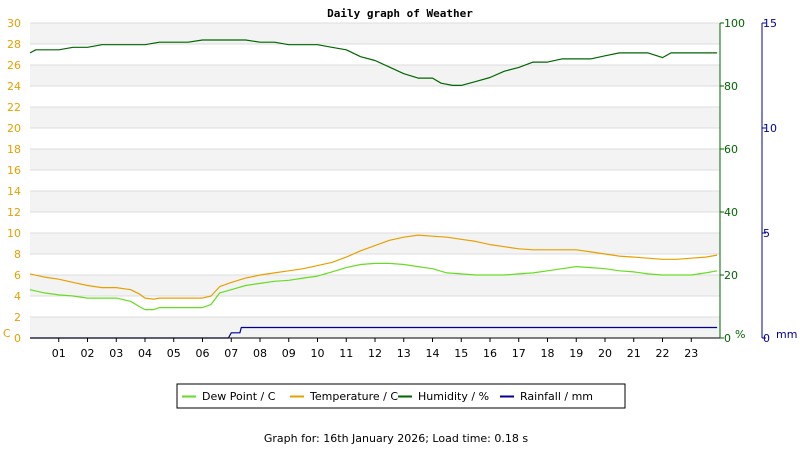  What do you see at coordinates (203, 353) in the screenshot?
I see `hour-tick-label: 06` at bounding box center [203, 353].